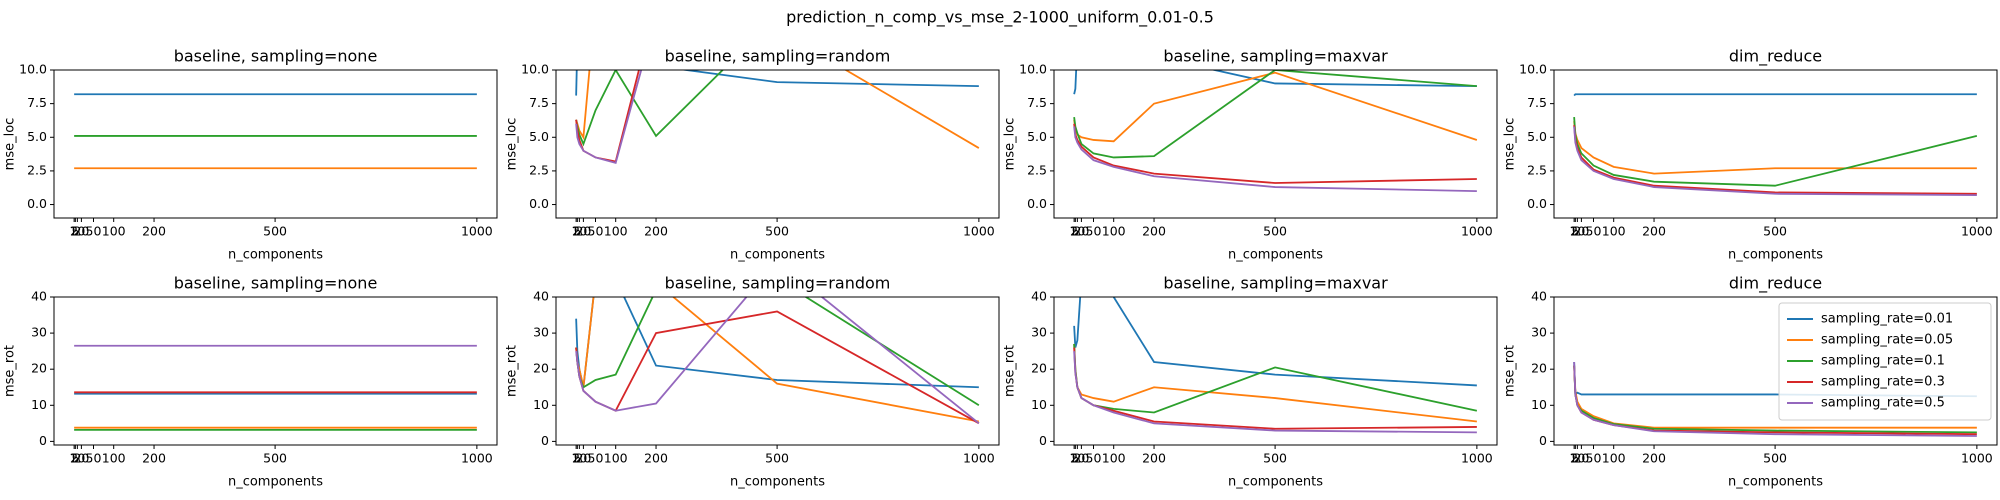 The height and width of the screenshot is (500, 2000). Describe the element at coordinates (43, 440) in the screenshot. I see `y-tick-label: 0` at that location.